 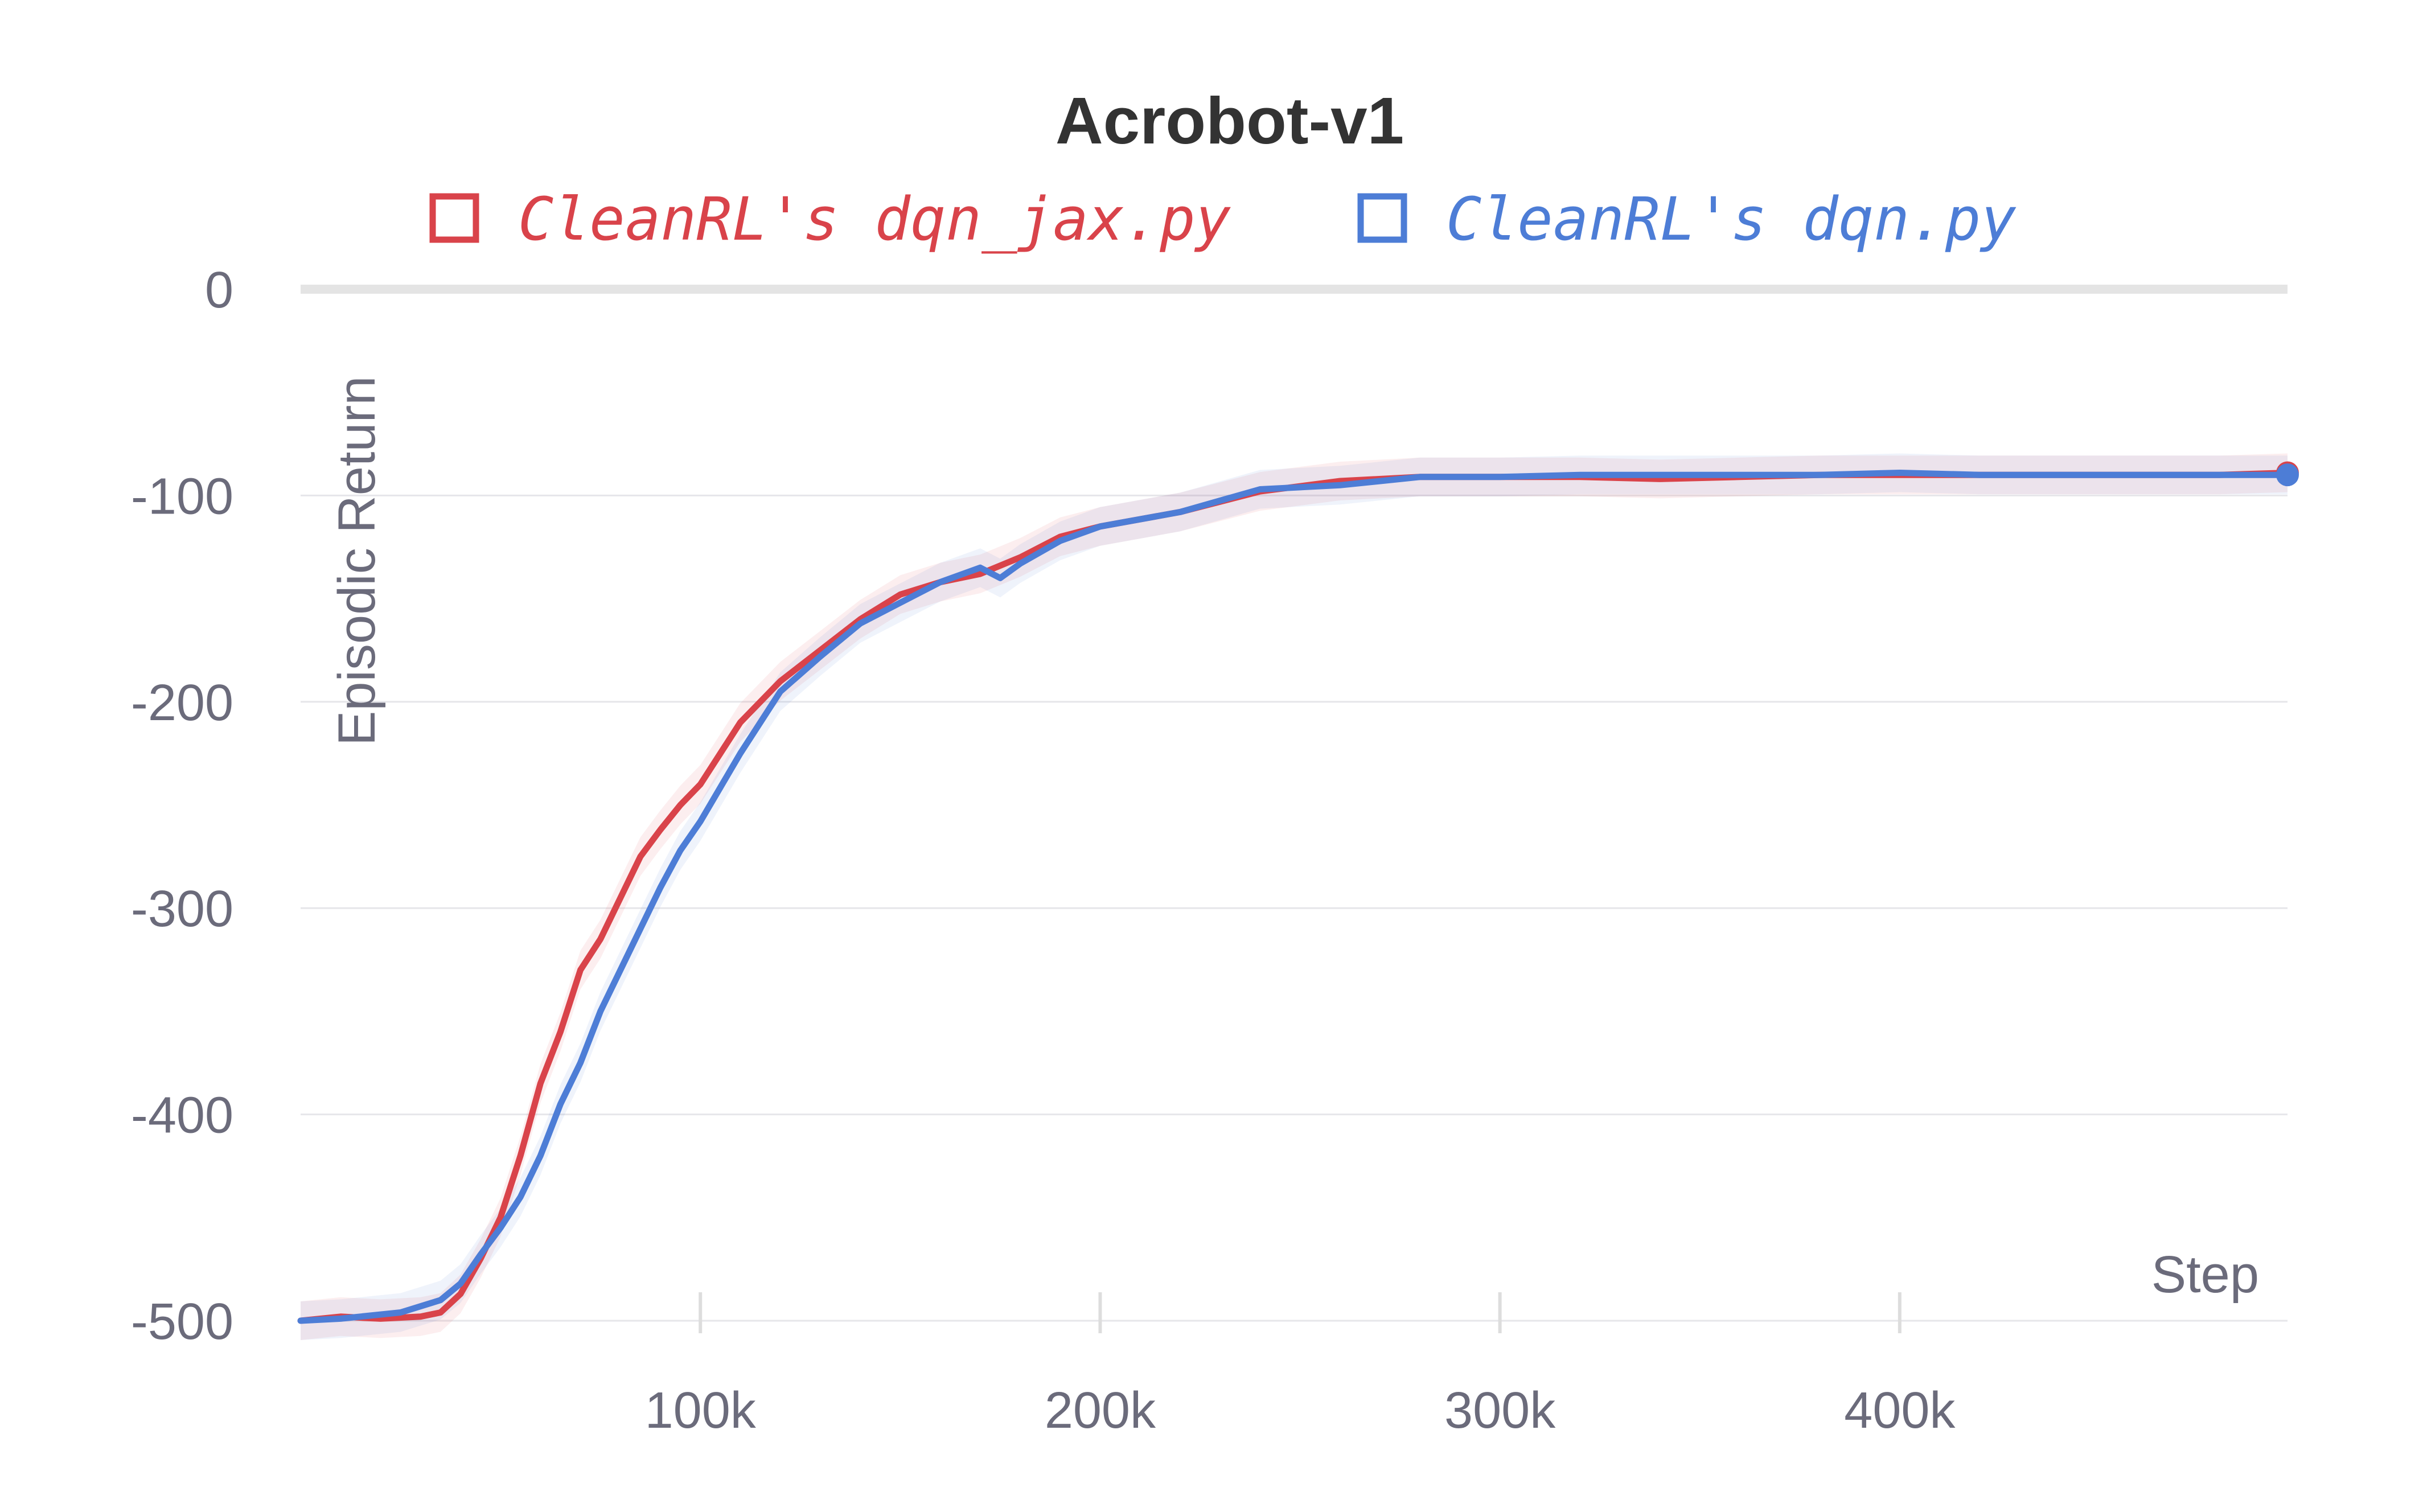 I want to click on x-tick-label: 400k, so click(x=1900, y=1410).